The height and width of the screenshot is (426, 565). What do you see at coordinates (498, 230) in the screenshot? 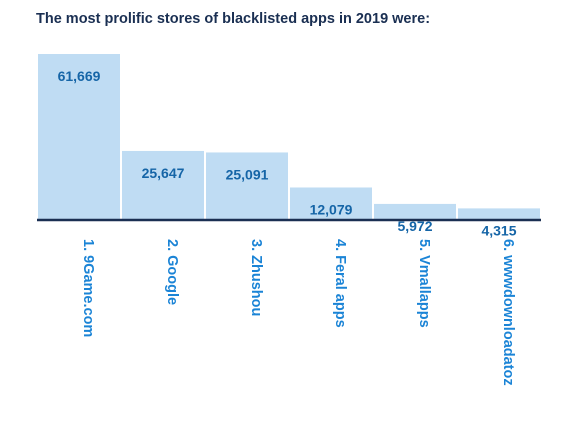
I see `value-label-6: 4,315` at bounding box center [498, 230].